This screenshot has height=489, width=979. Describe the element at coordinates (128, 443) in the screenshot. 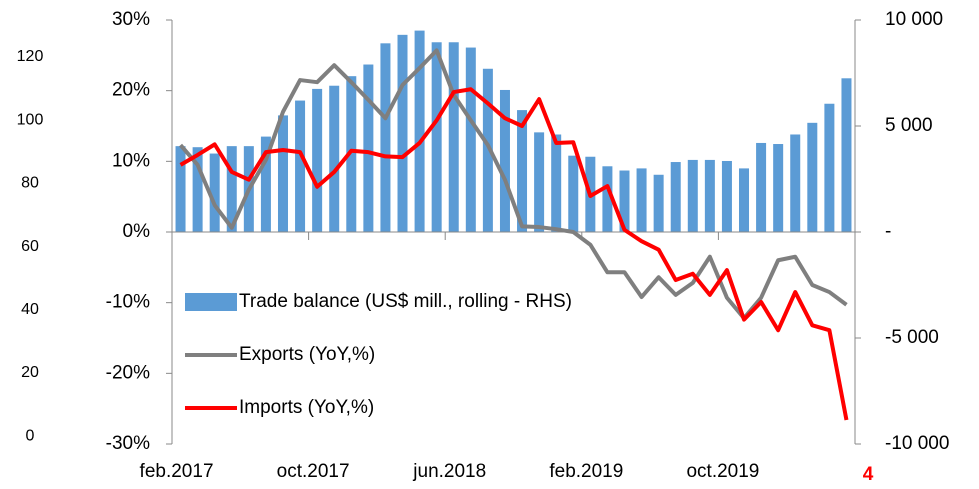

I see `y-tick-label: -30%` at that location.